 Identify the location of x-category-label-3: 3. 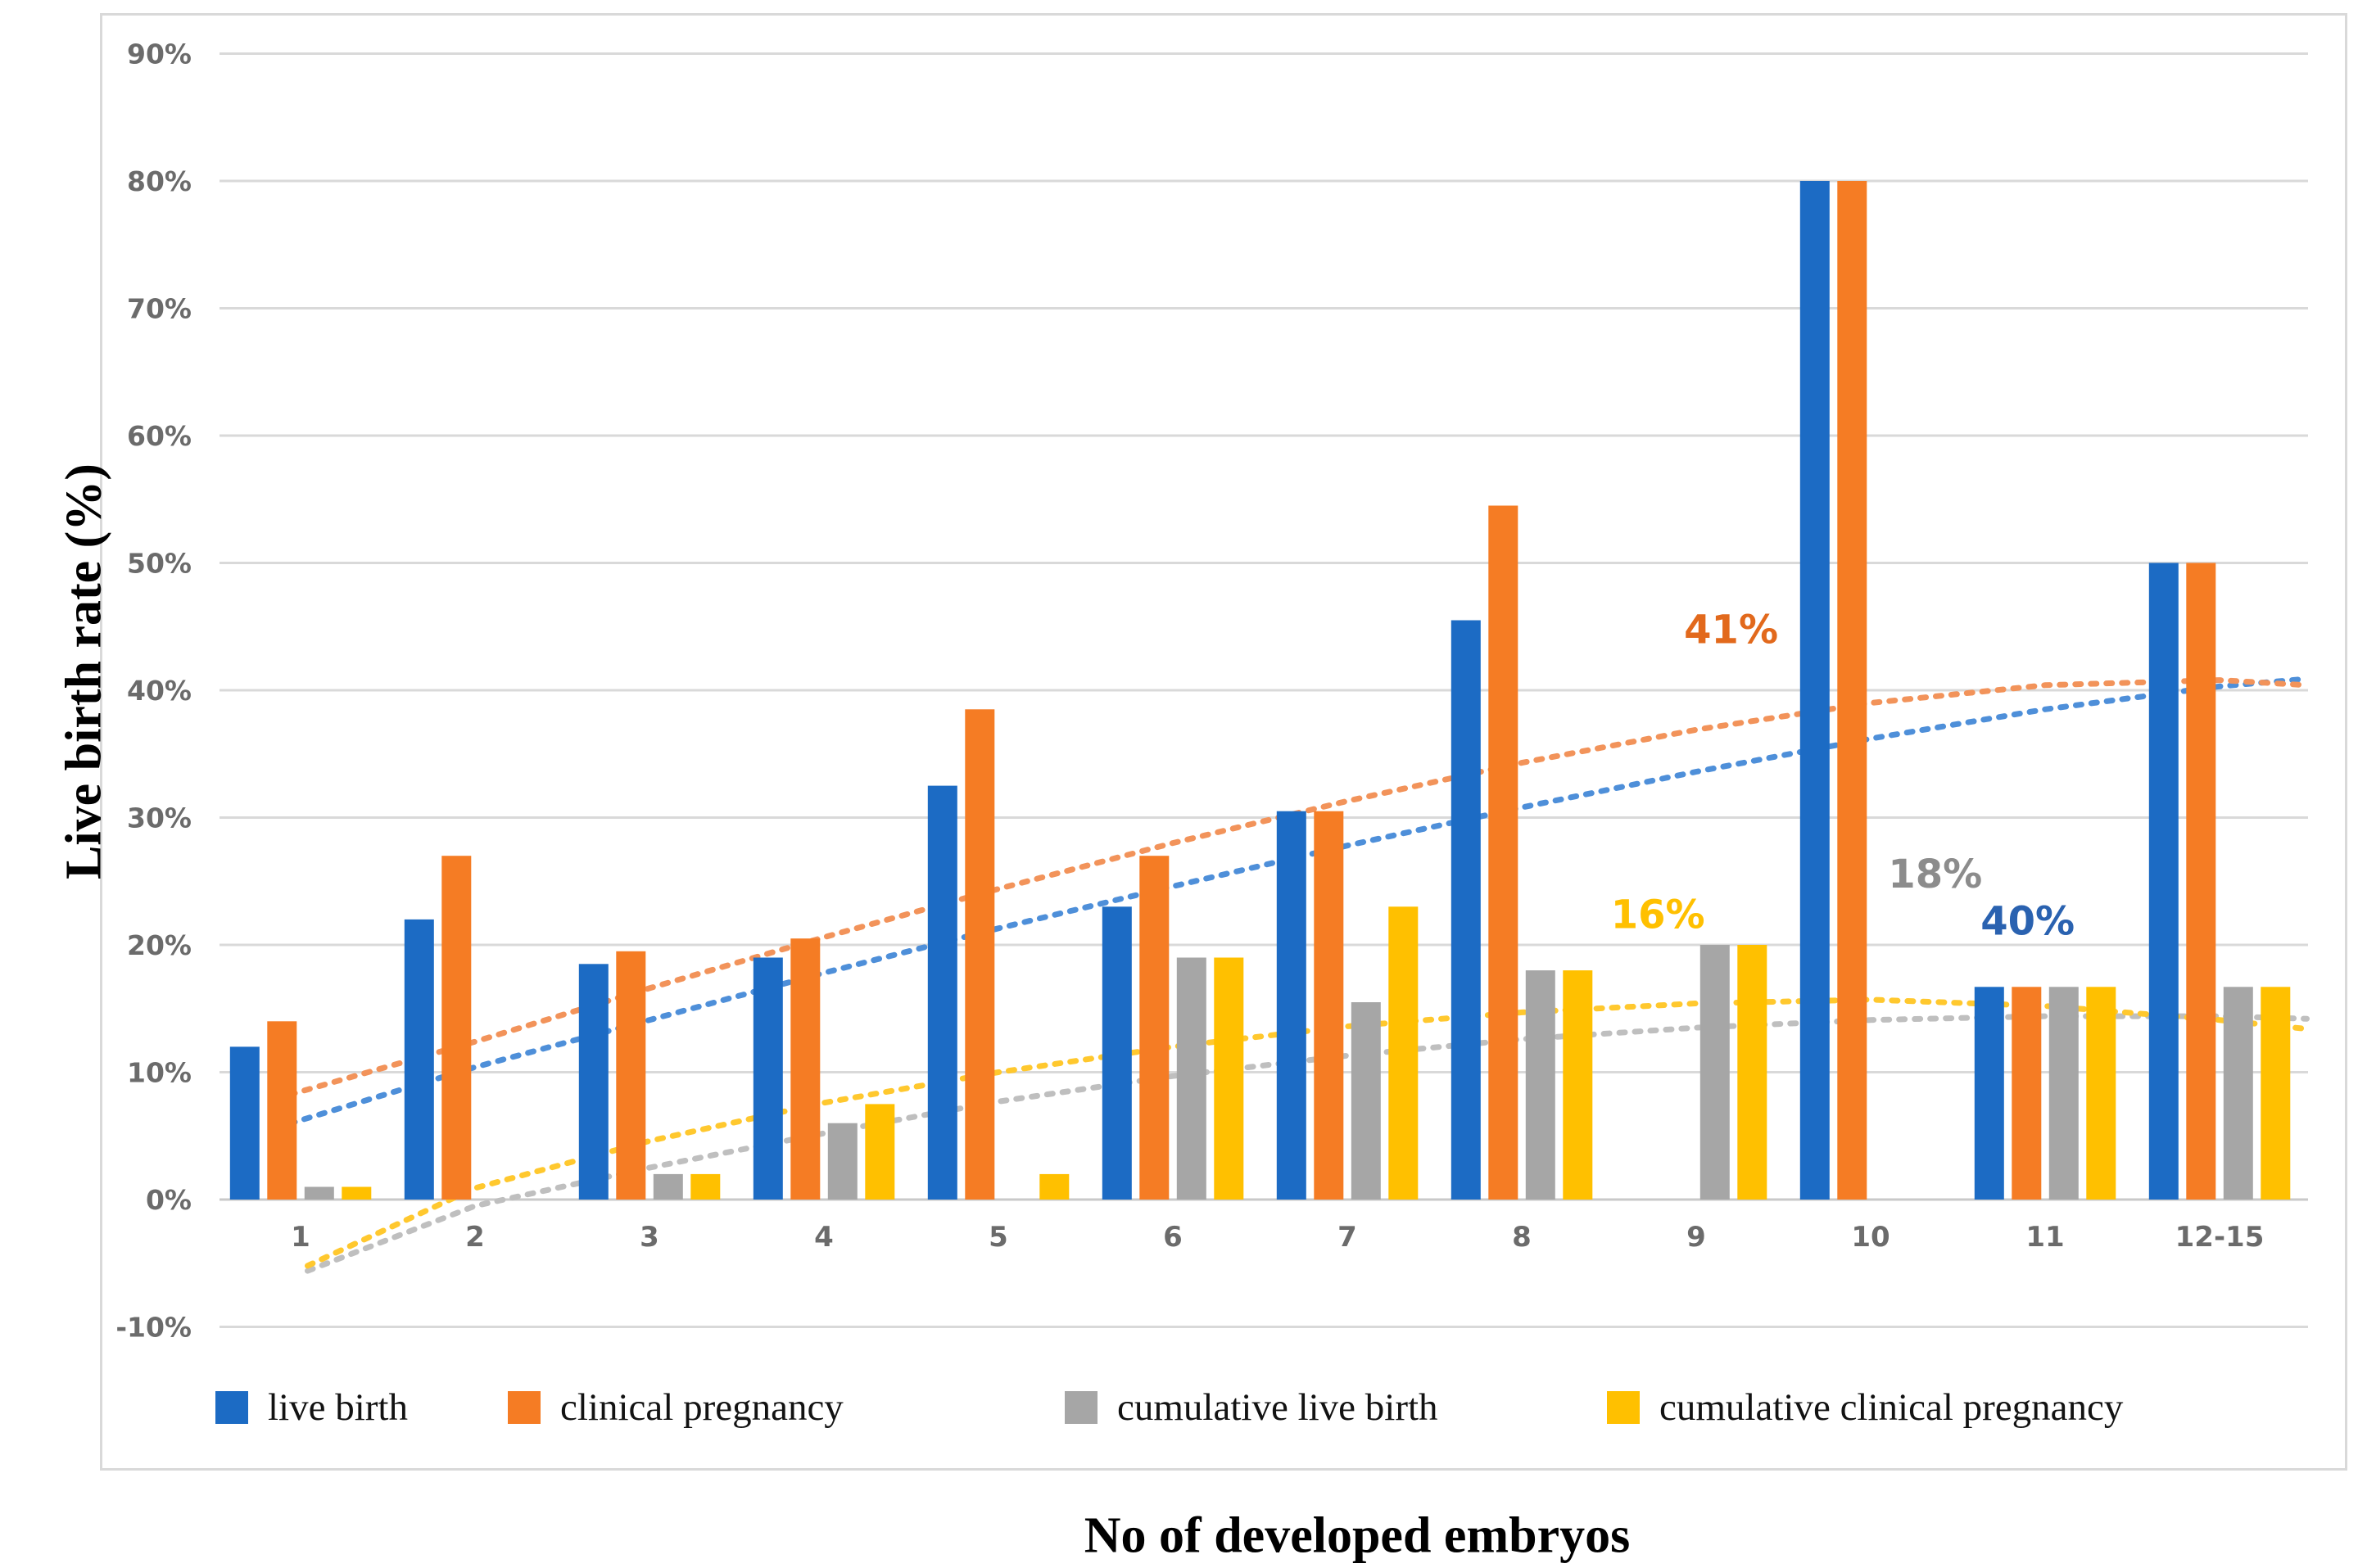
(649, 1238).